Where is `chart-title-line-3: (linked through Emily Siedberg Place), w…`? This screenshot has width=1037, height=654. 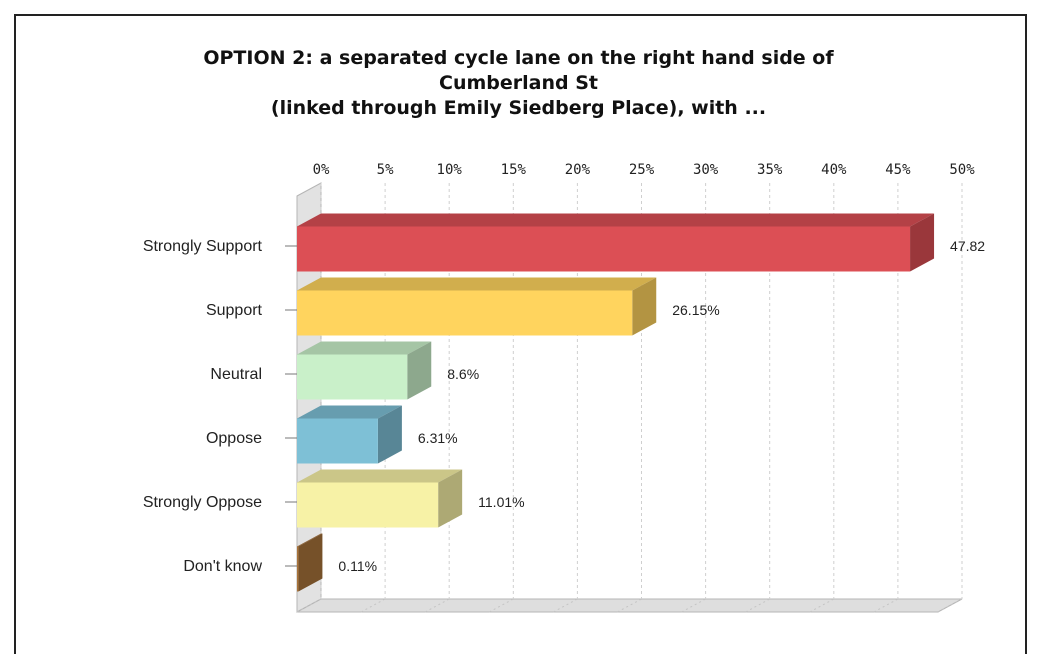
chart-title-line-3: (linked through Emily Siedberg Place), w… is located at coordinates (518, 108).